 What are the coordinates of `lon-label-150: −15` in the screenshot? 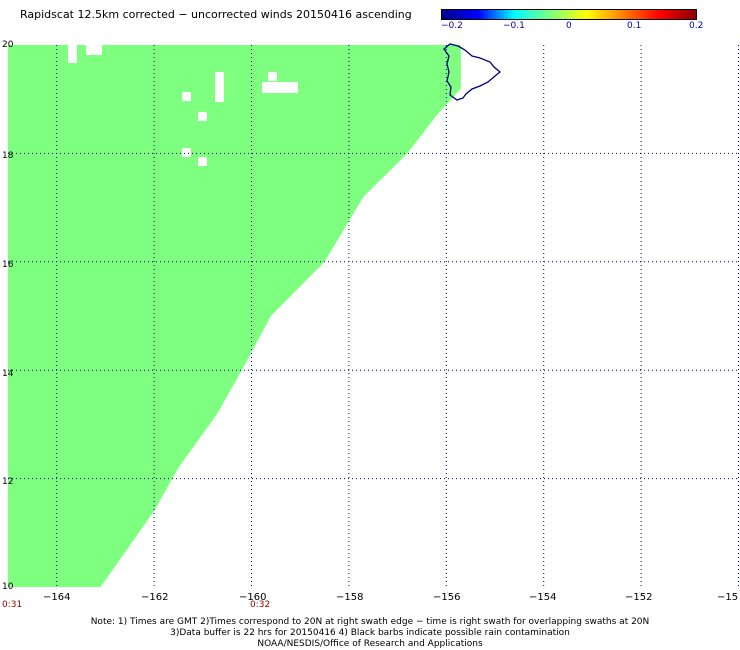 It's located at (728, 597).